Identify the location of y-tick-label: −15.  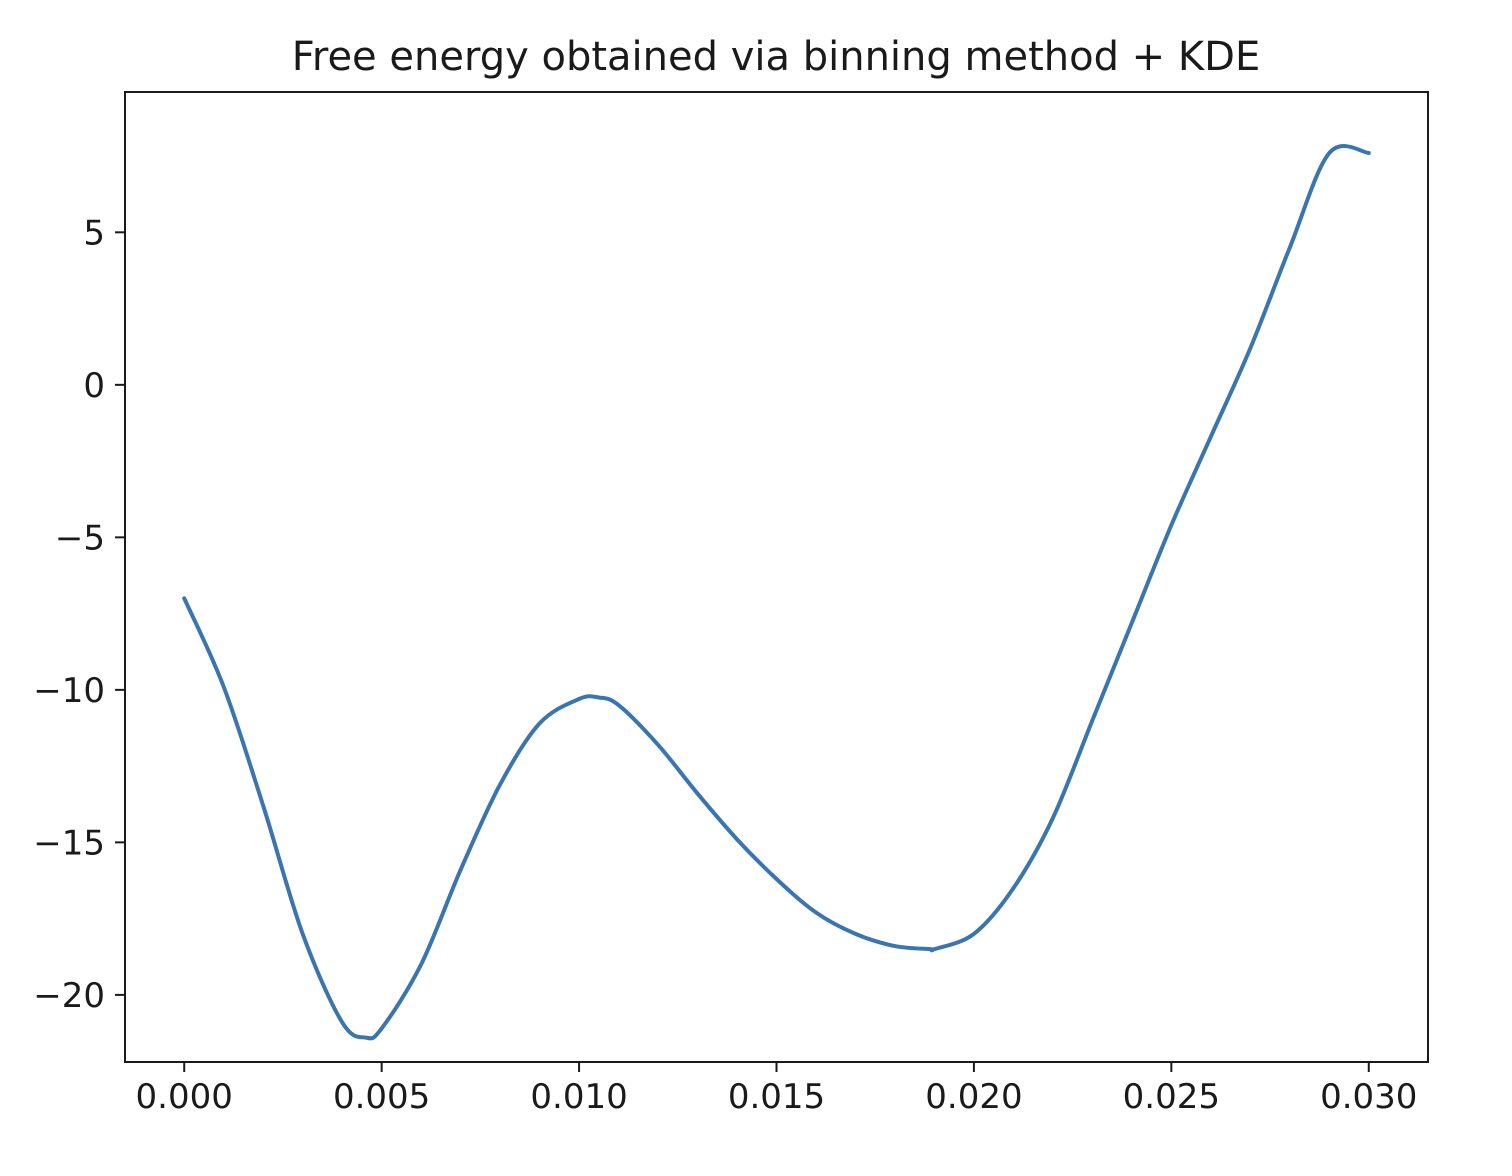
(69, 843).